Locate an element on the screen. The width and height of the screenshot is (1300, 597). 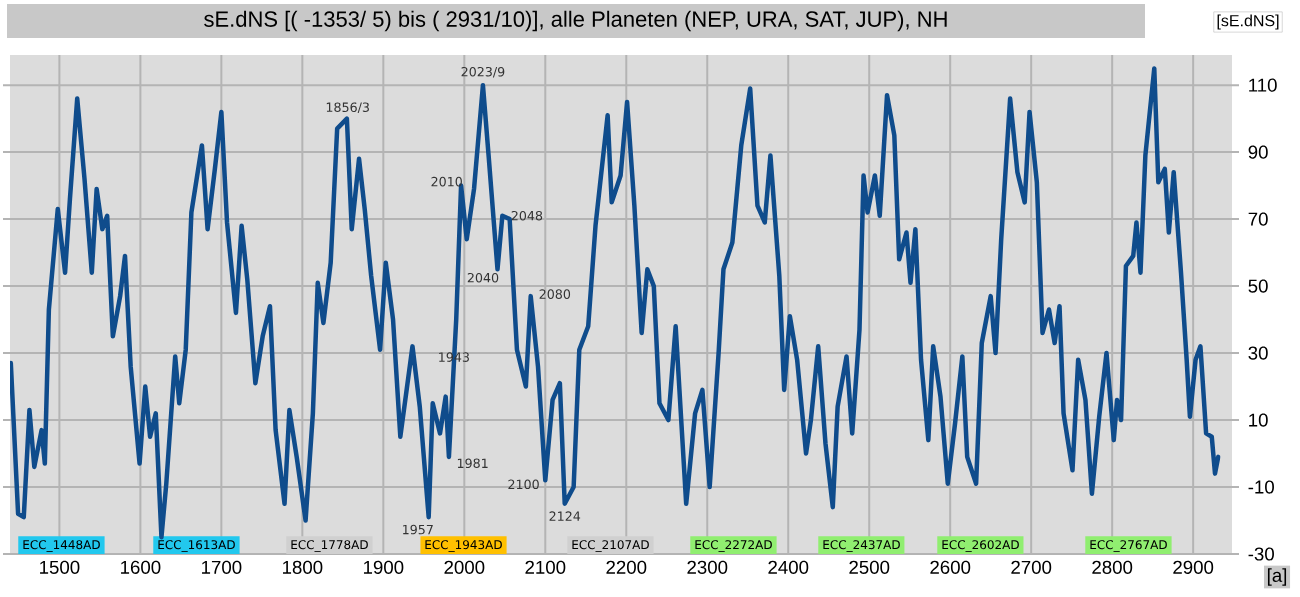
annotation: 2080 is located at coordinates (555, 294).